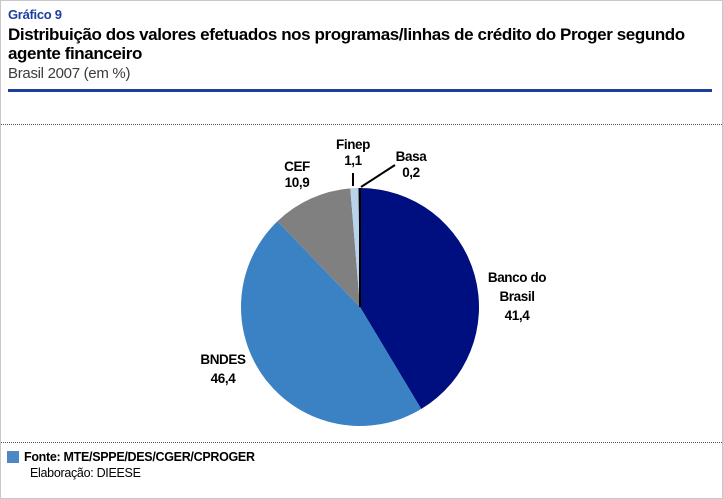  Describe the element at coordinates (69, 73) in the screenshot. I see `chart-subtitle: Brasil 2007 (em %)` at that location.